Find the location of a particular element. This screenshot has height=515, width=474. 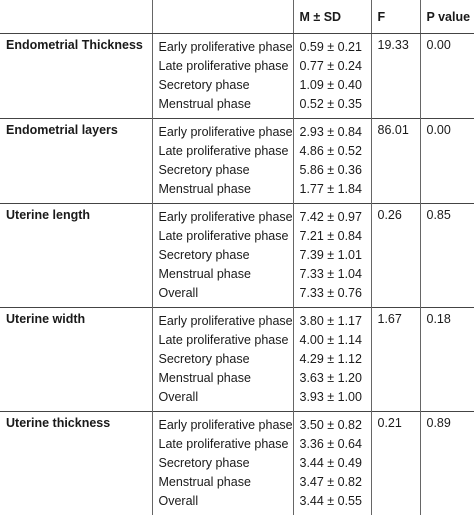

mean-sd-value: 0.52 ± 0.35 is located at coordinates (335, 104).